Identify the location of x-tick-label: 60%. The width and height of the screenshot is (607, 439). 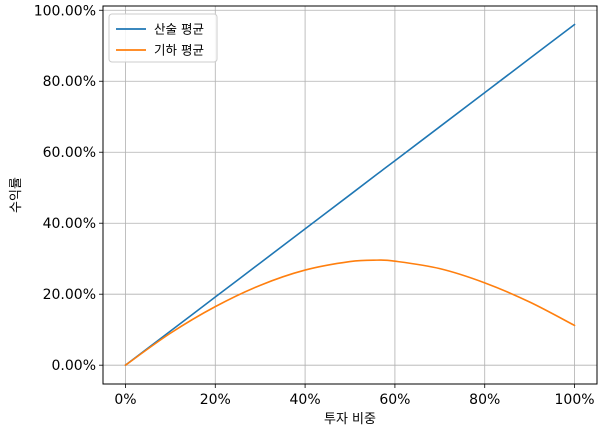
(394, 400).